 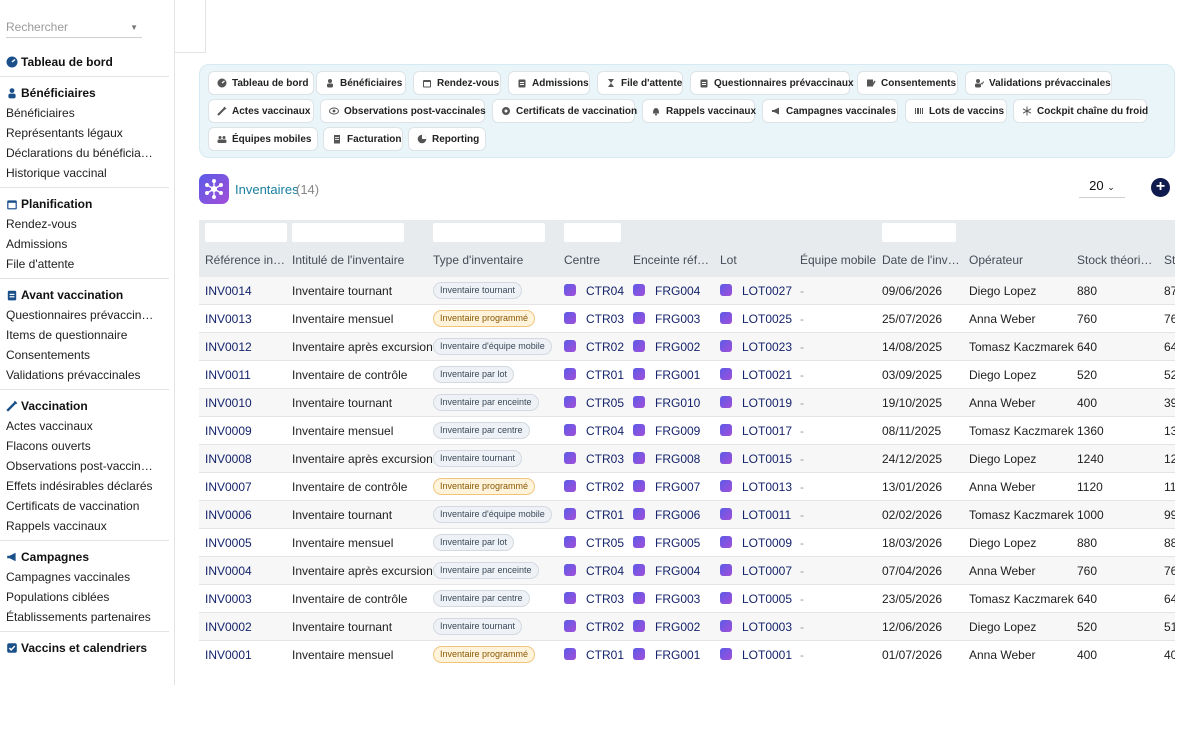 I want to click on quick-link-button: Rappels vaccinaux, so click(x=699, y=111).